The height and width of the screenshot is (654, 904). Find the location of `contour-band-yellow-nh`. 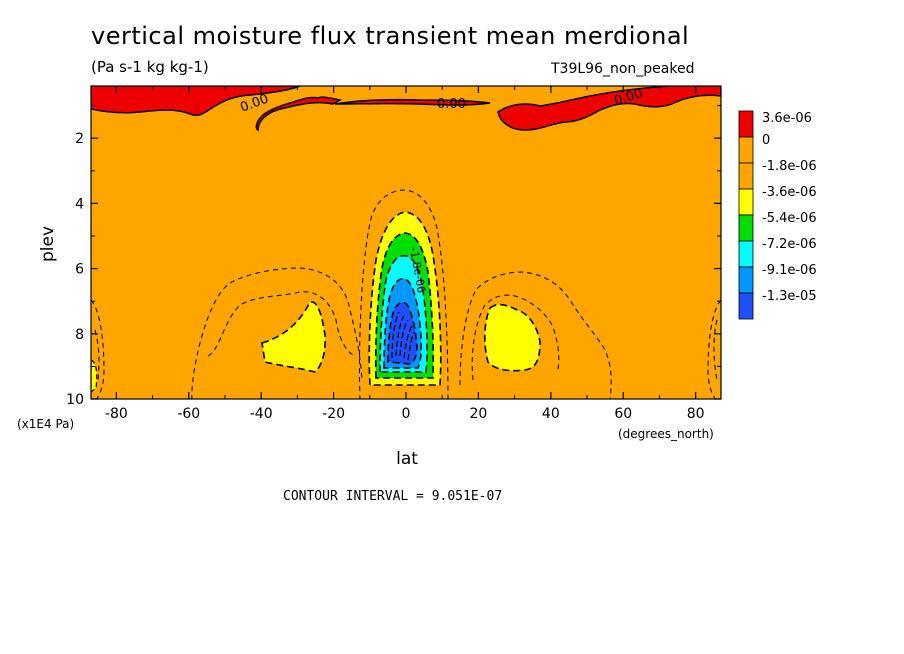

contour-band-yellow-nh is located at coordinates (512, 337).